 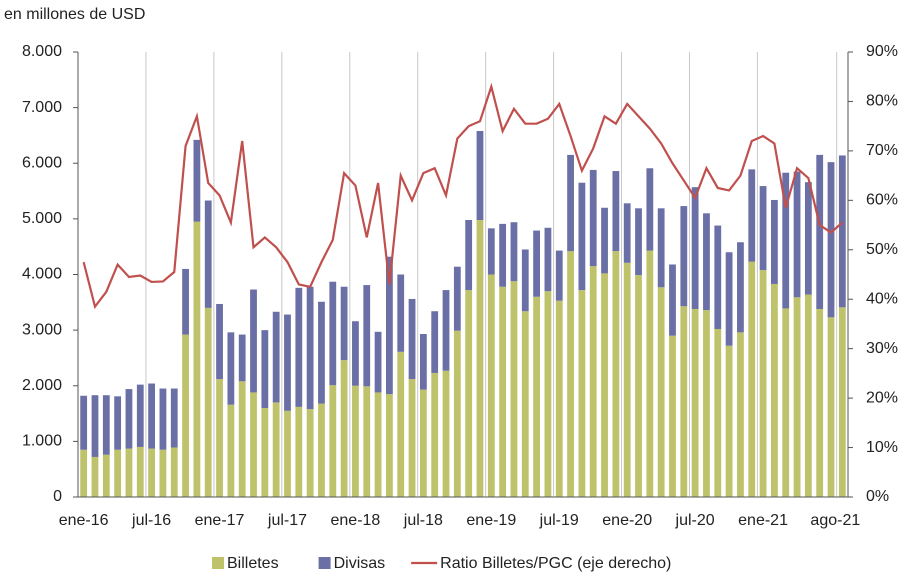 I want to click on y-tick-label: 7.000, so click(x=42, y=107).